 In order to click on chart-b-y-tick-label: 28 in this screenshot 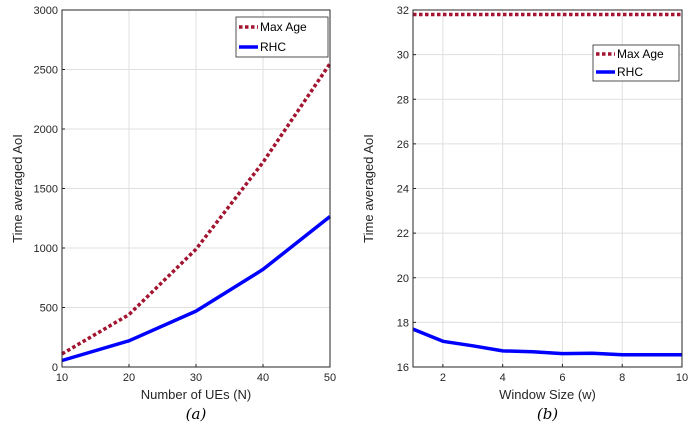, I will do `click(403, 100)`.